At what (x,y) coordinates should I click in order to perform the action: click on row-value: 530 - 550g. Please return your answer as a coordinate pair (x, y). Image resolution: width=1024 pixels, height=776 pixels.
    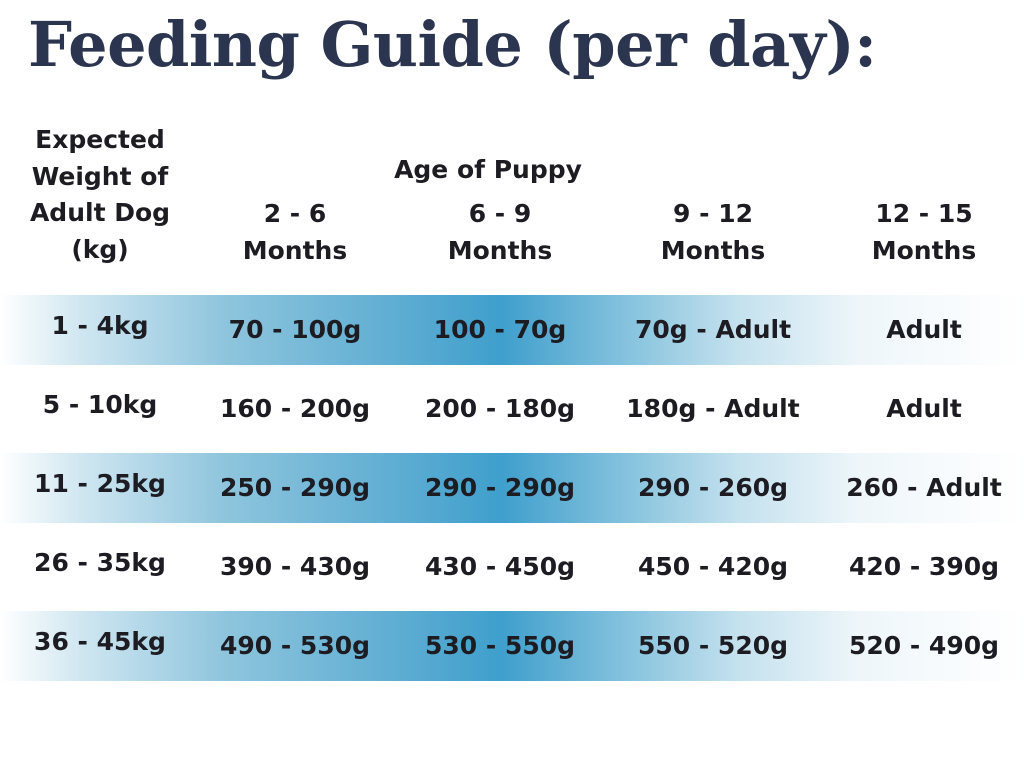
    Looking at the image, I should click on (500, 645).